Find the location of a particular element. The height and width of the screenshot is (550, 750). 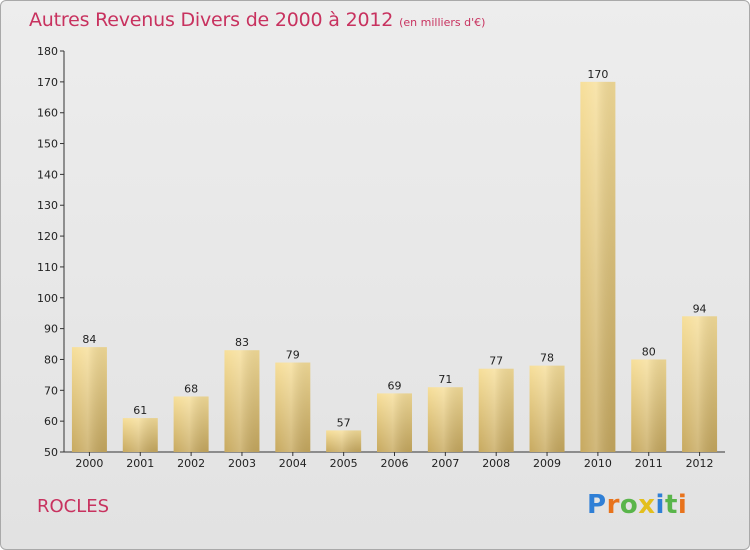

y-tick-label: 120 is located at coordinates (47, 236).